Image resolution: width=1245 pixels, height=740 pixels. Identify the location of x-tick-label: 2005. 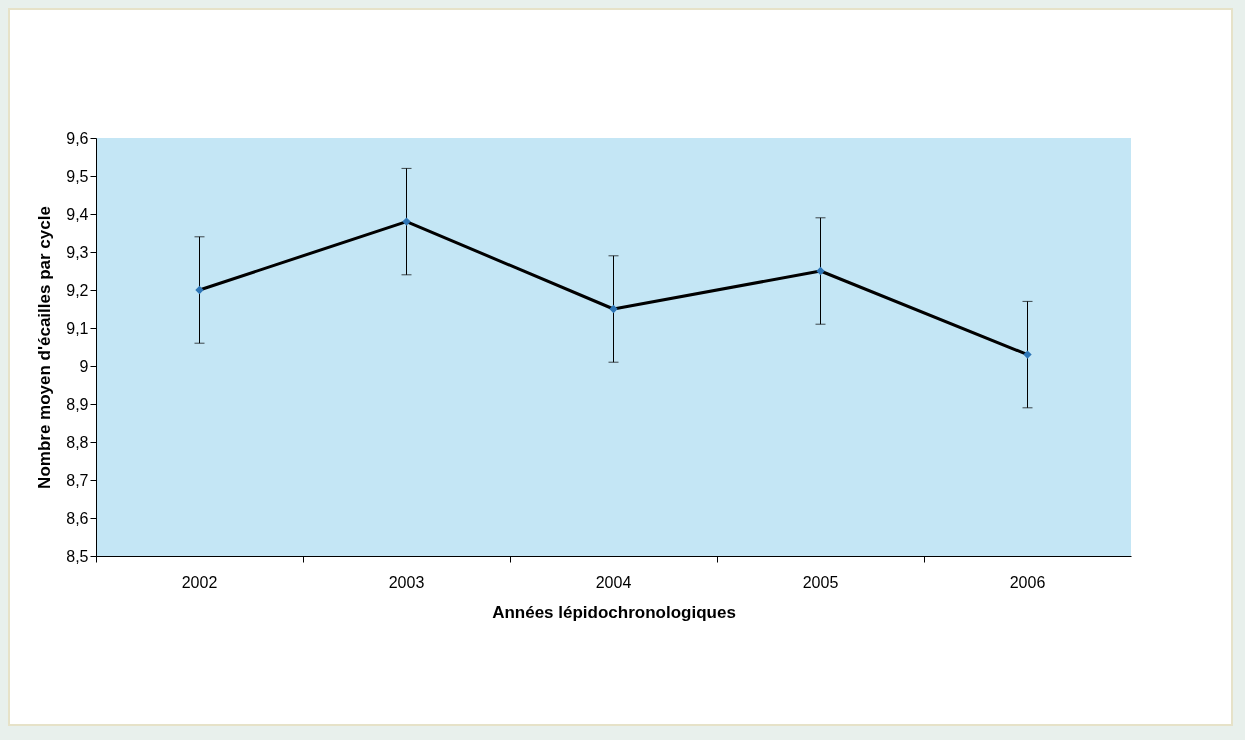
(820, 582).